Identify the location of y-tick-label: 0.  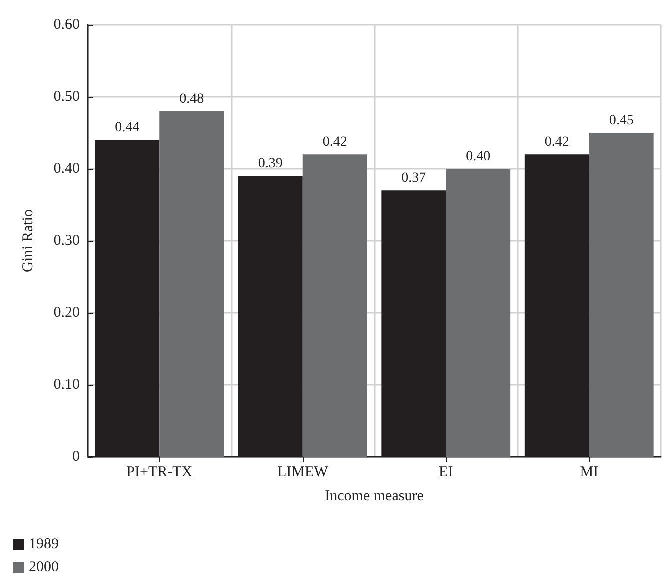
(76, 457).